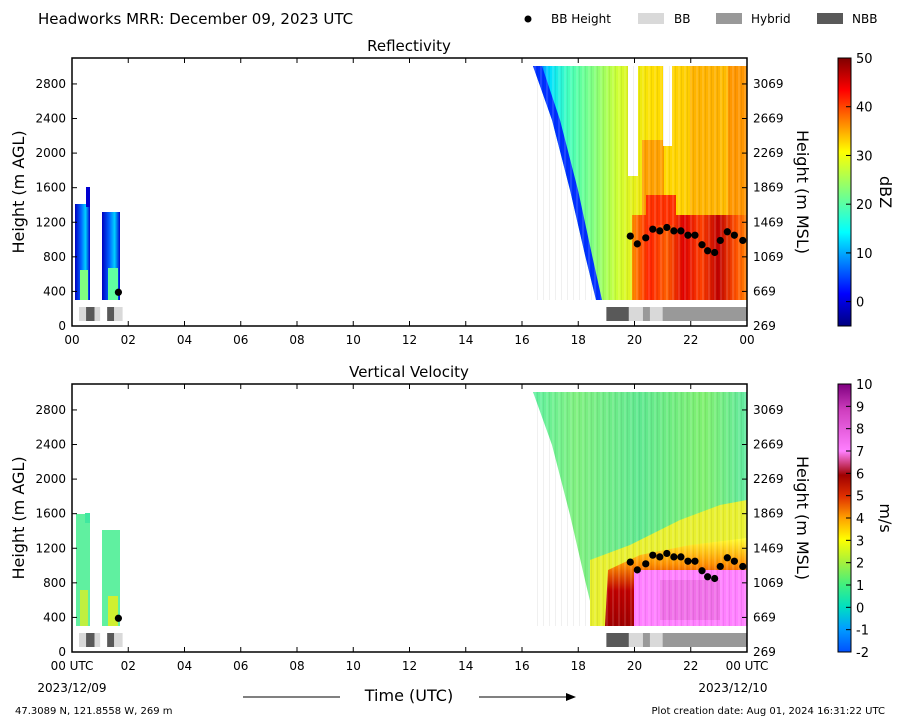  What do you see at coordinates (54, 257) in the screenshot?
I see `reflectivity-y-tick-label: 800` at bounding box center [54, 257].